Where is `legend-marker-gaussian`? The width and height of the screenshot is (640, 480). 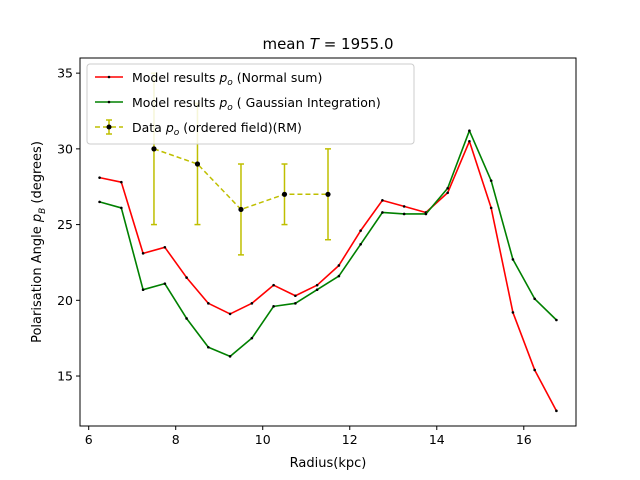 legend-marker-gaussian is located at coordinates (109, 102).